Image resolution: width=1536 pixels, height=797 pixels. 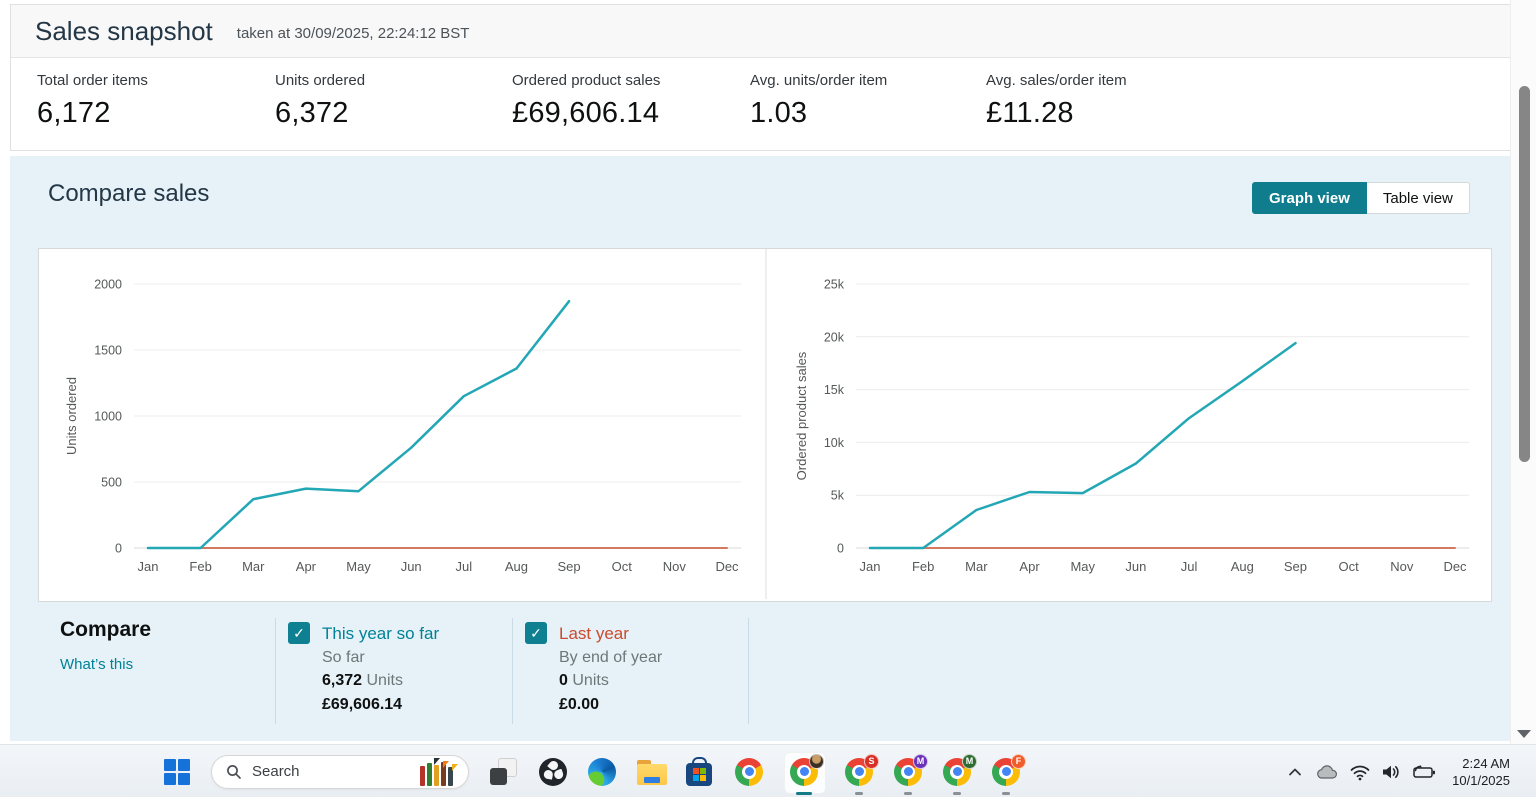 What do you see at coordinates (1524, 734) in the screenshot?
I see `scrollbar-down-arrow-icon` at bounding box center [1524, 734].